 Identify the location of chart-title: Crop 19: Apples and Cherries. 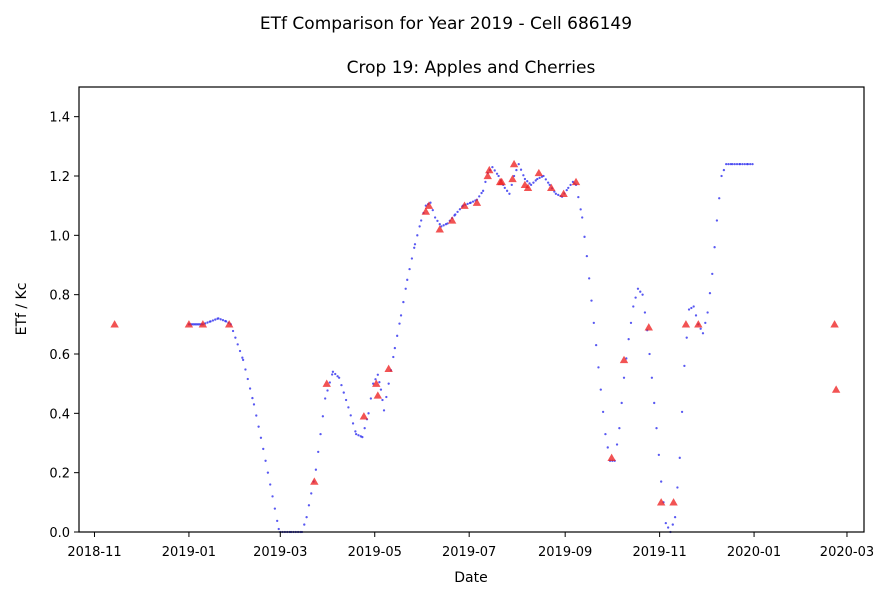
(471, 68).